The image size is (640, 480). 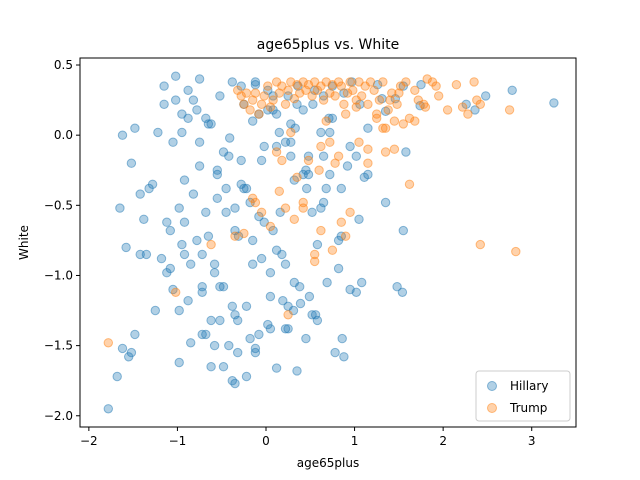 I want to click on legend-label-hillary: Hillary, so click(x=529, y=386).